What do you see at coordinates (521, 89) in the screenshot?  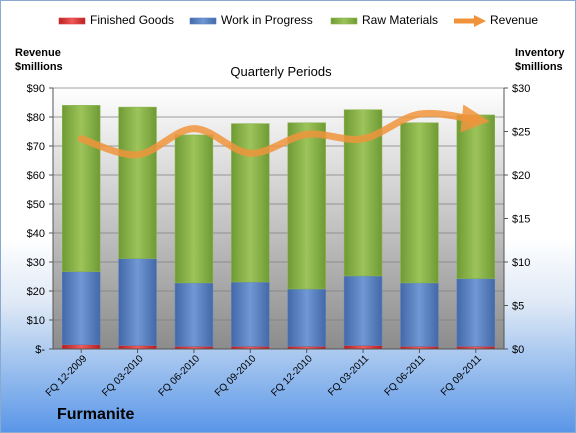 I see `right-tick-label: $30` at bounding box center [521, 89].